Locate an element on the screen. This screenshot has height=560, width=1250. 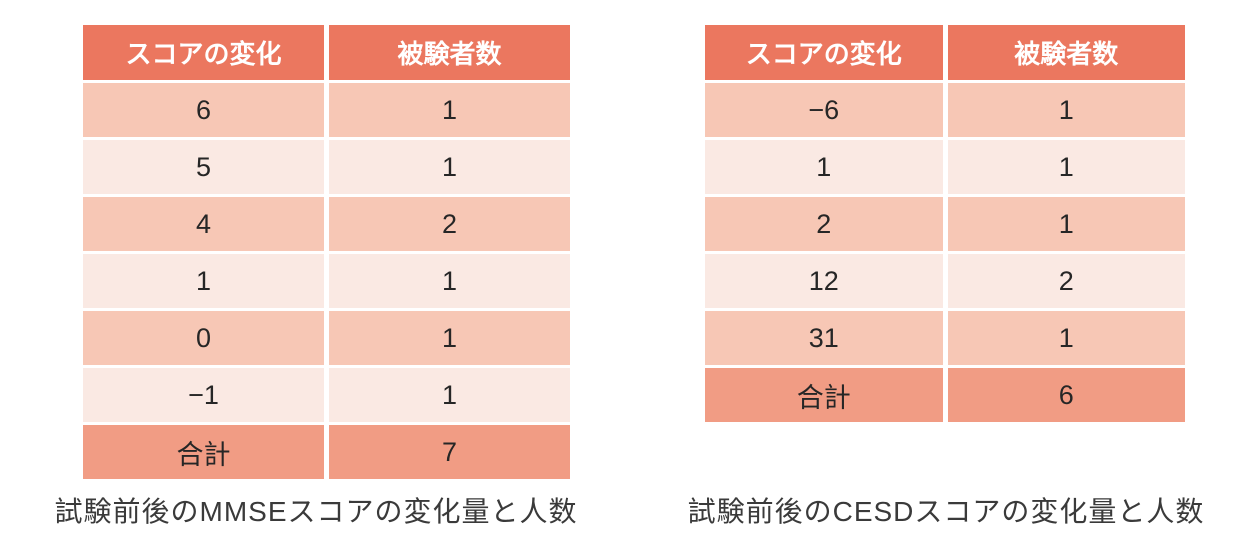
total-value-cell: 6 is located at coordinates (1066, 395).